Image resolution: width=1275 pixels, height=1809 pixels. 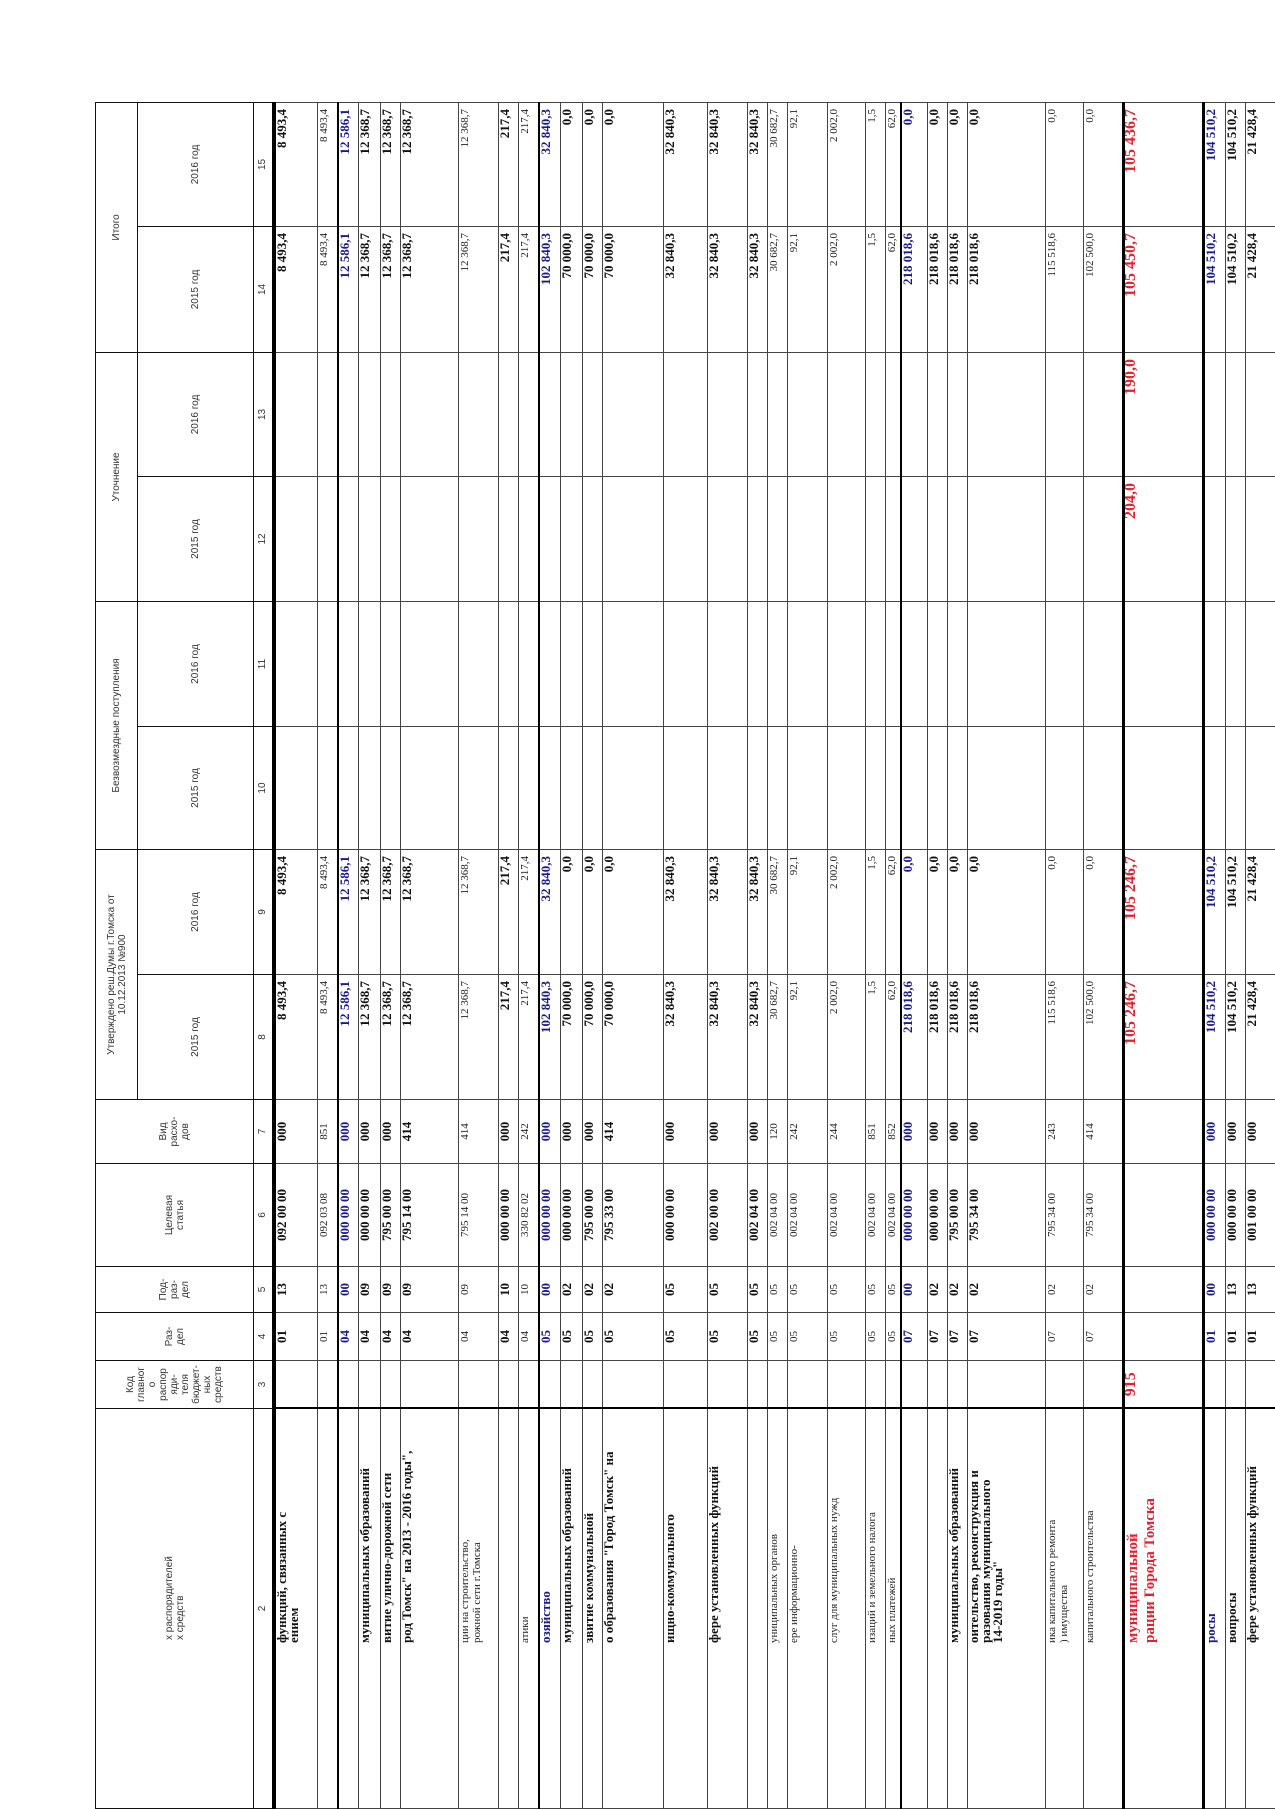 I want to click on cell-total-2016: 105 436,7, so click(x=1164, y=164).